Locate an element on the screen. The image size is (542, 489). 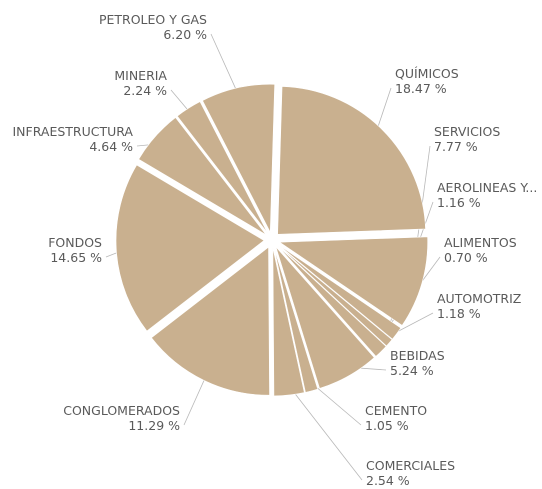
slice-value-servicios: 7.77 % is located at coordinates (456, 146).